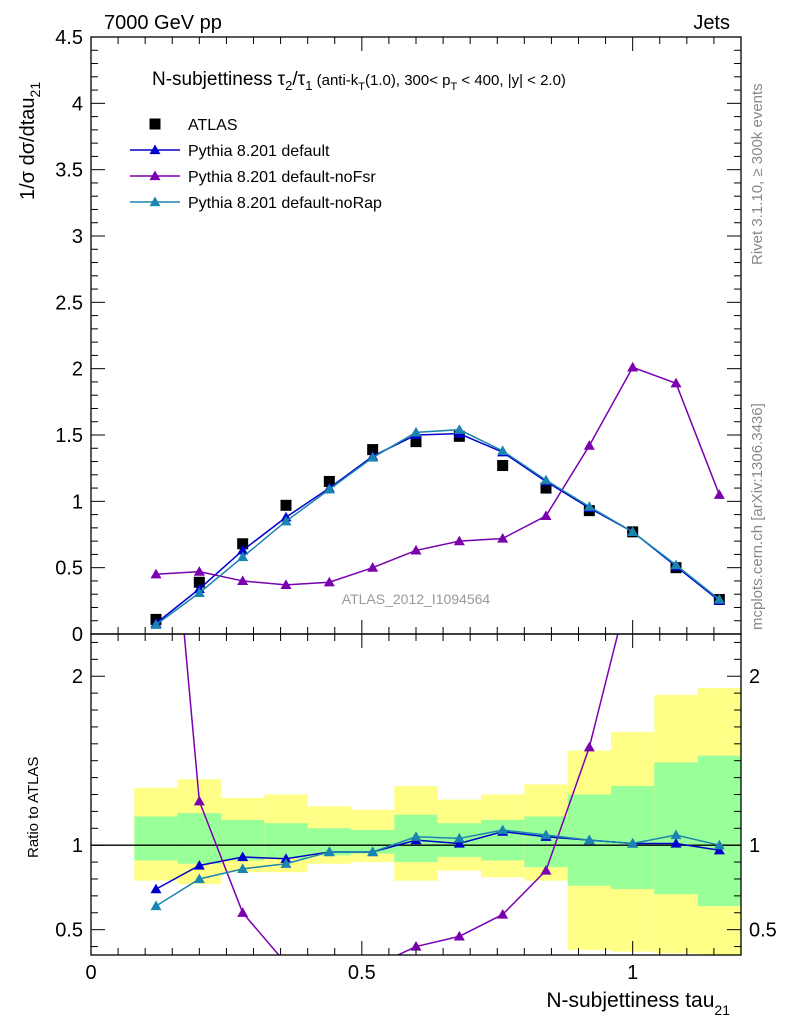 Image resolution: width=786 pixels, height=1024 pixels. What do you see at coordinates (69, 38) in the screenshot?
I see `y-tick-label: 4.5` at bounding box center [69, 38].